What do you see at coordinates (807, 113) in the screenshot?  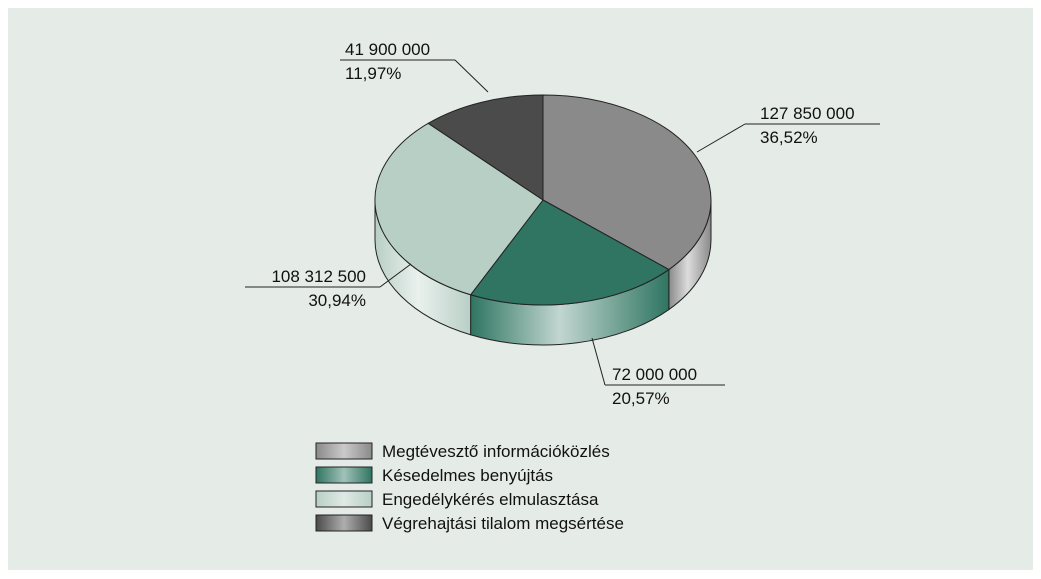 I see `value-label: 127 850 000` at bounding box center [807, 113].